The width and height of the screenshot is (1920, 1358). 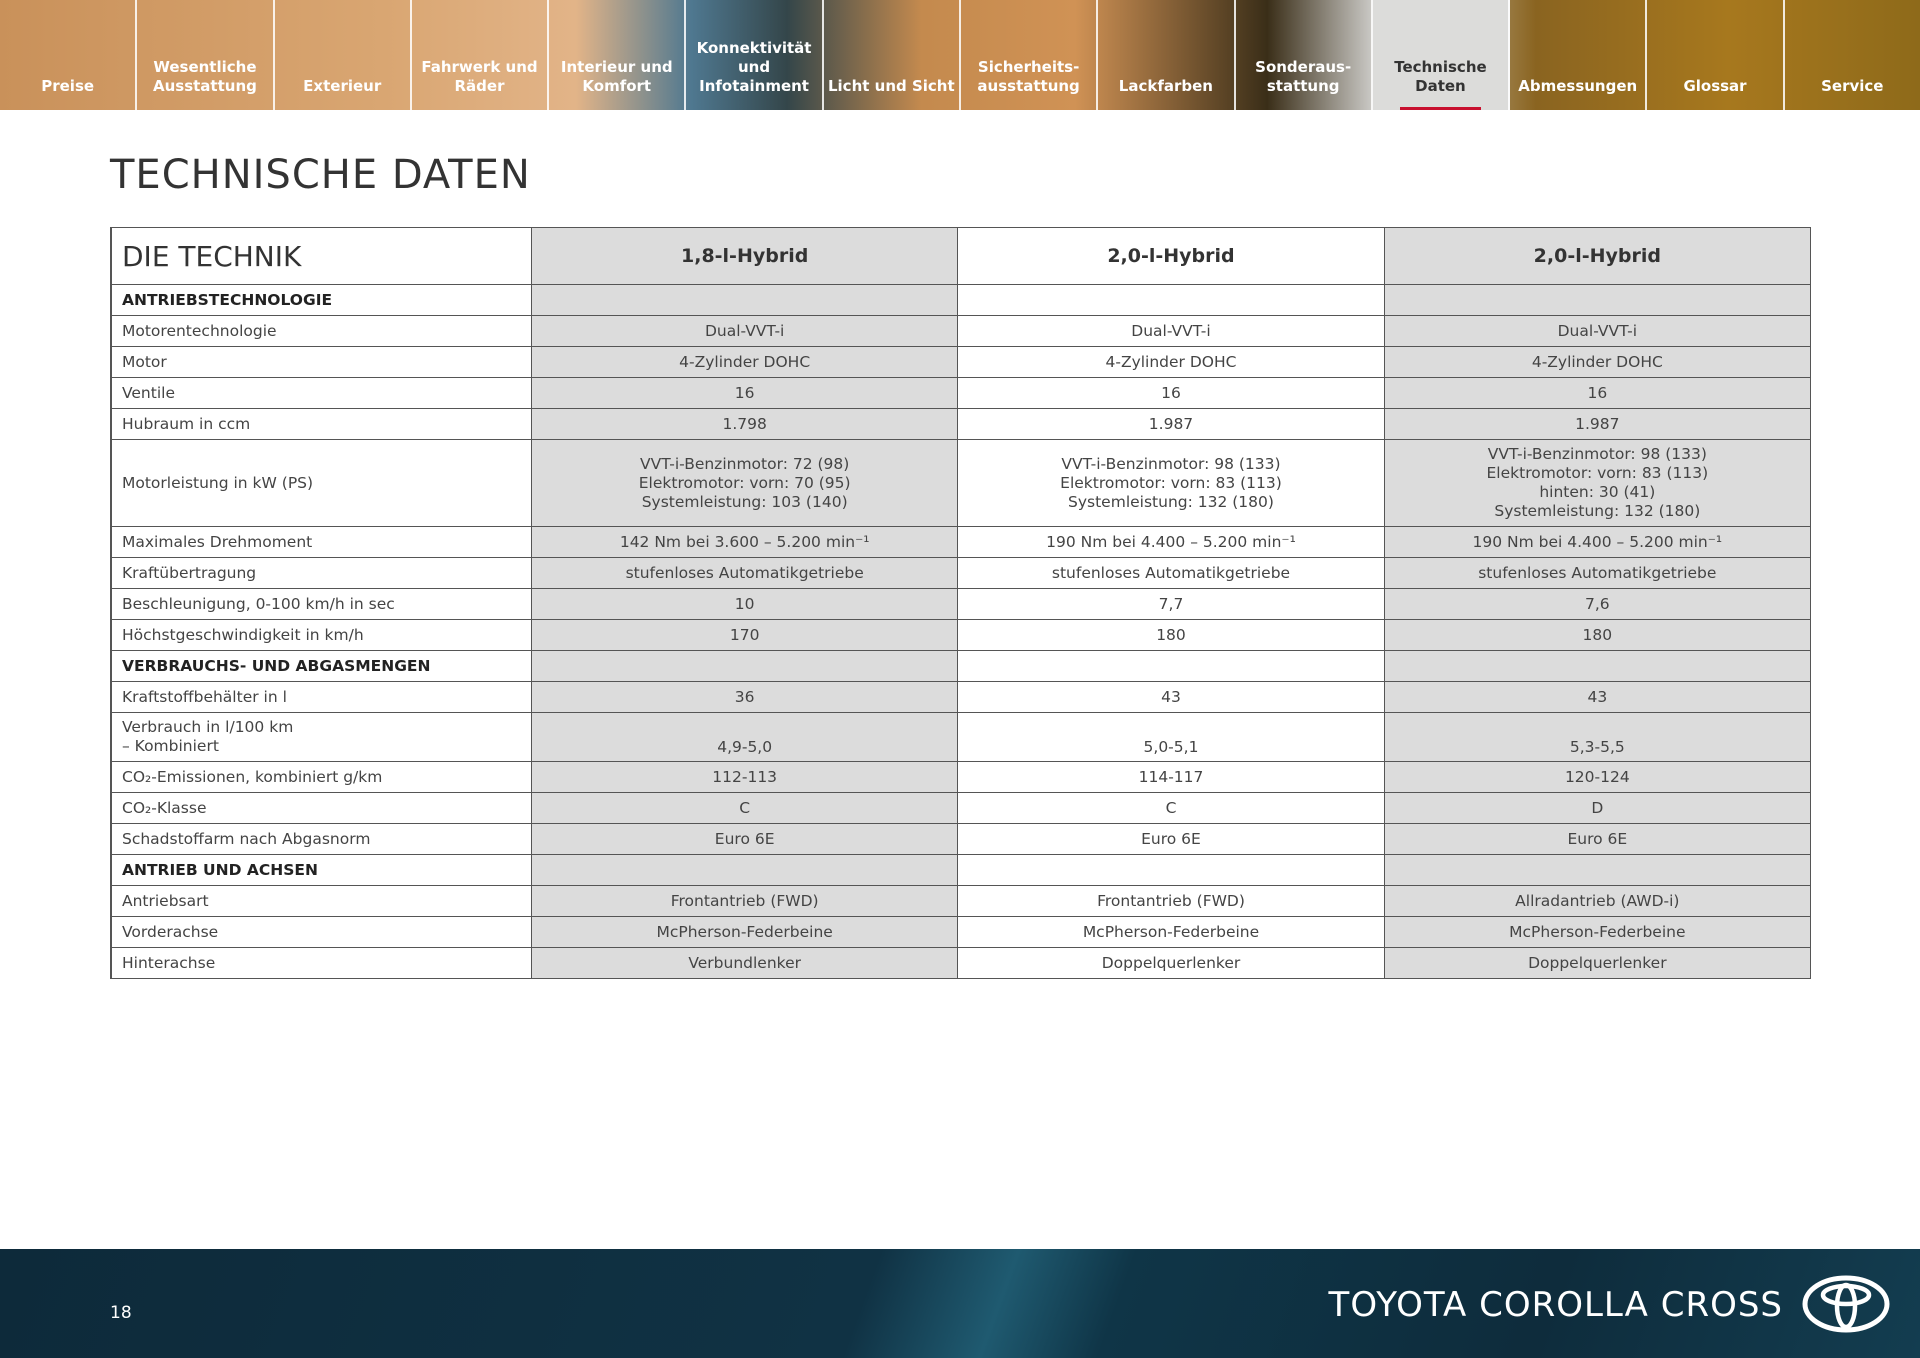 What do you see at coordinates (1578, 86) in the screenshot?
I see `nav-tab-label: Abmessungen` at bounding box center [1578, 86].